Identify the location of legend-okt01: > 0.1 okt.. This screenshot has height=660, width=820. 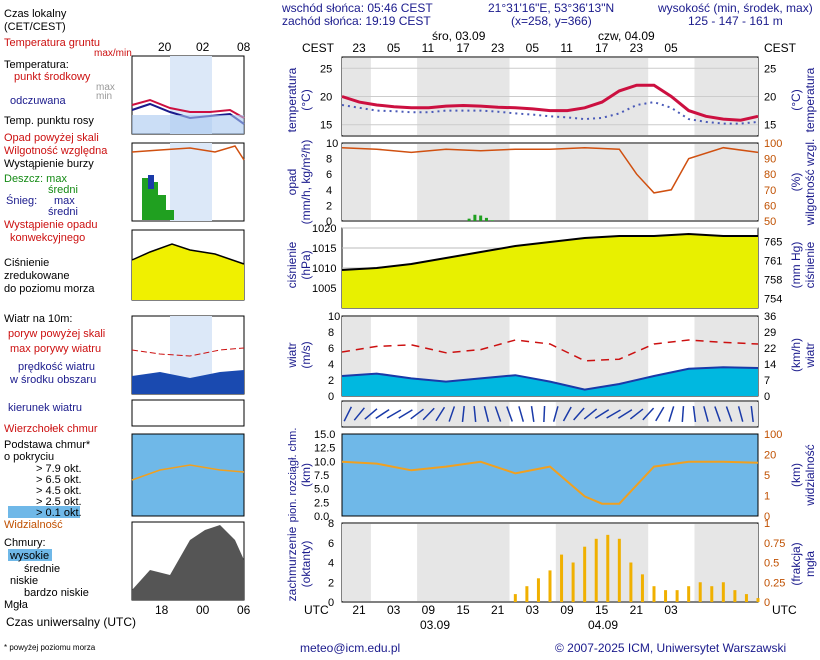
(59, 513).